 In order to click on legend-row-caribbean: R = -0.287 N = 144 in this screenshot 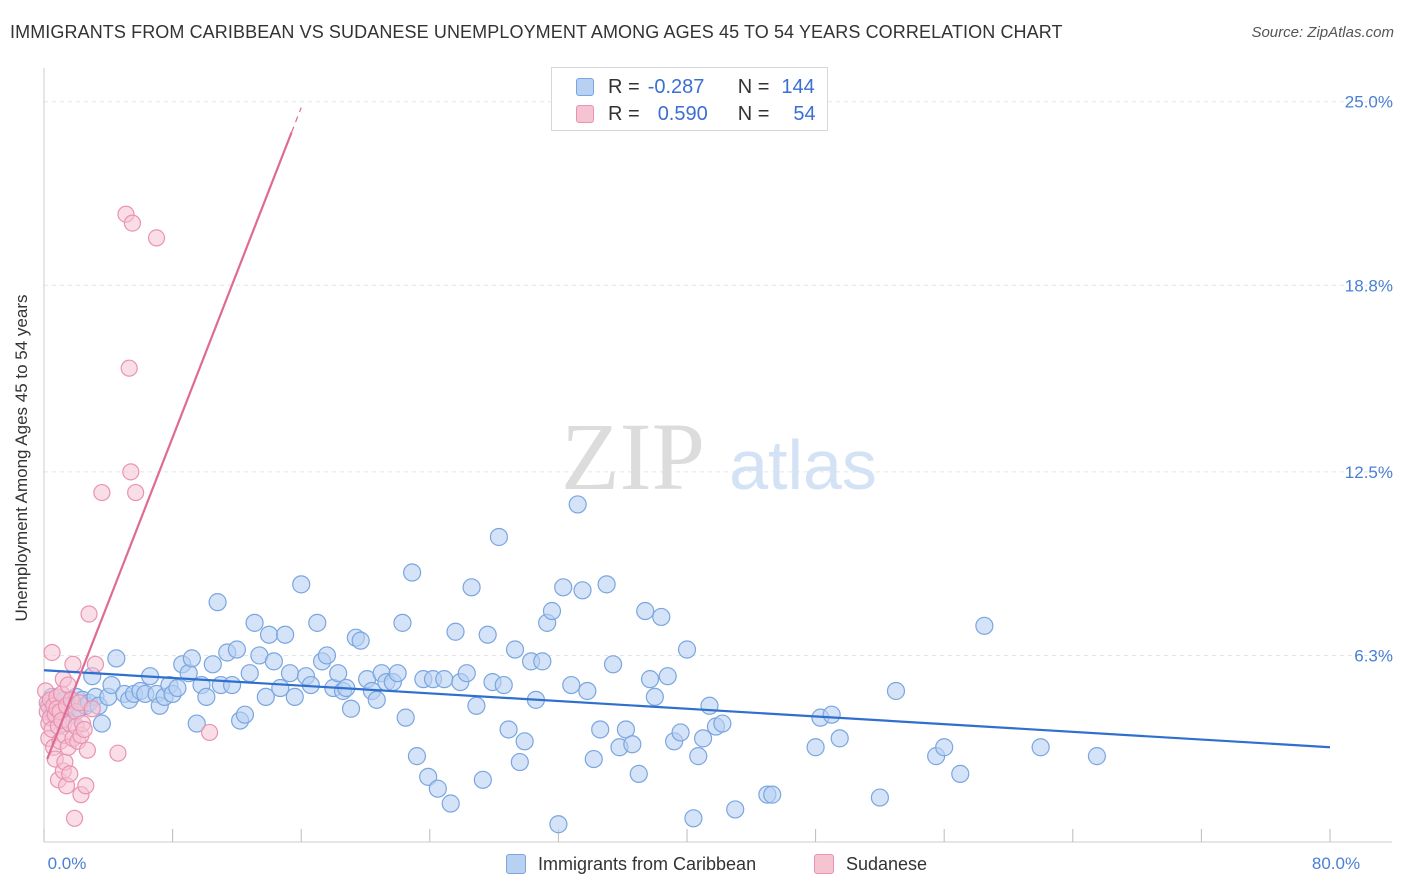, I will do `click(695, 87)`.